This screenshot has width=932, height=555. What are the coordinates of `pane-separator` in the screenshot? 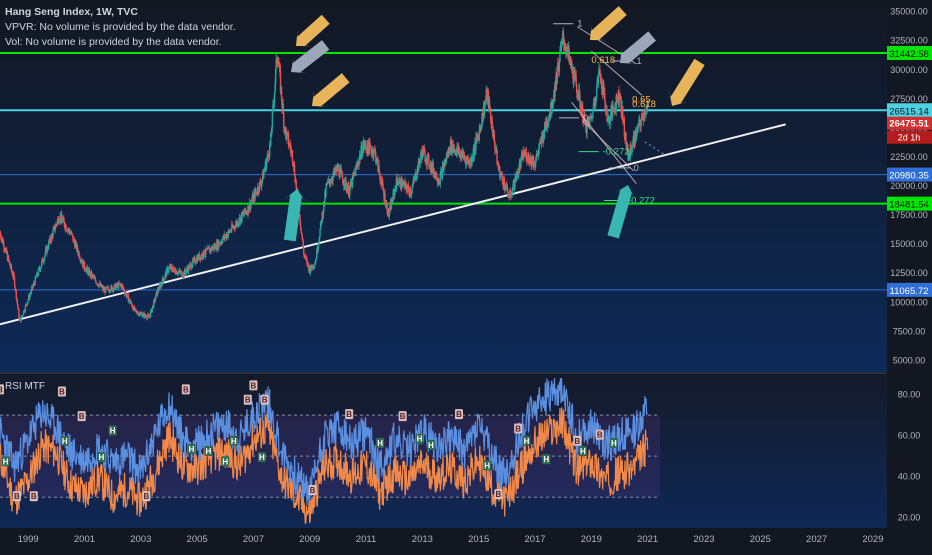 It's located at (466, 373).